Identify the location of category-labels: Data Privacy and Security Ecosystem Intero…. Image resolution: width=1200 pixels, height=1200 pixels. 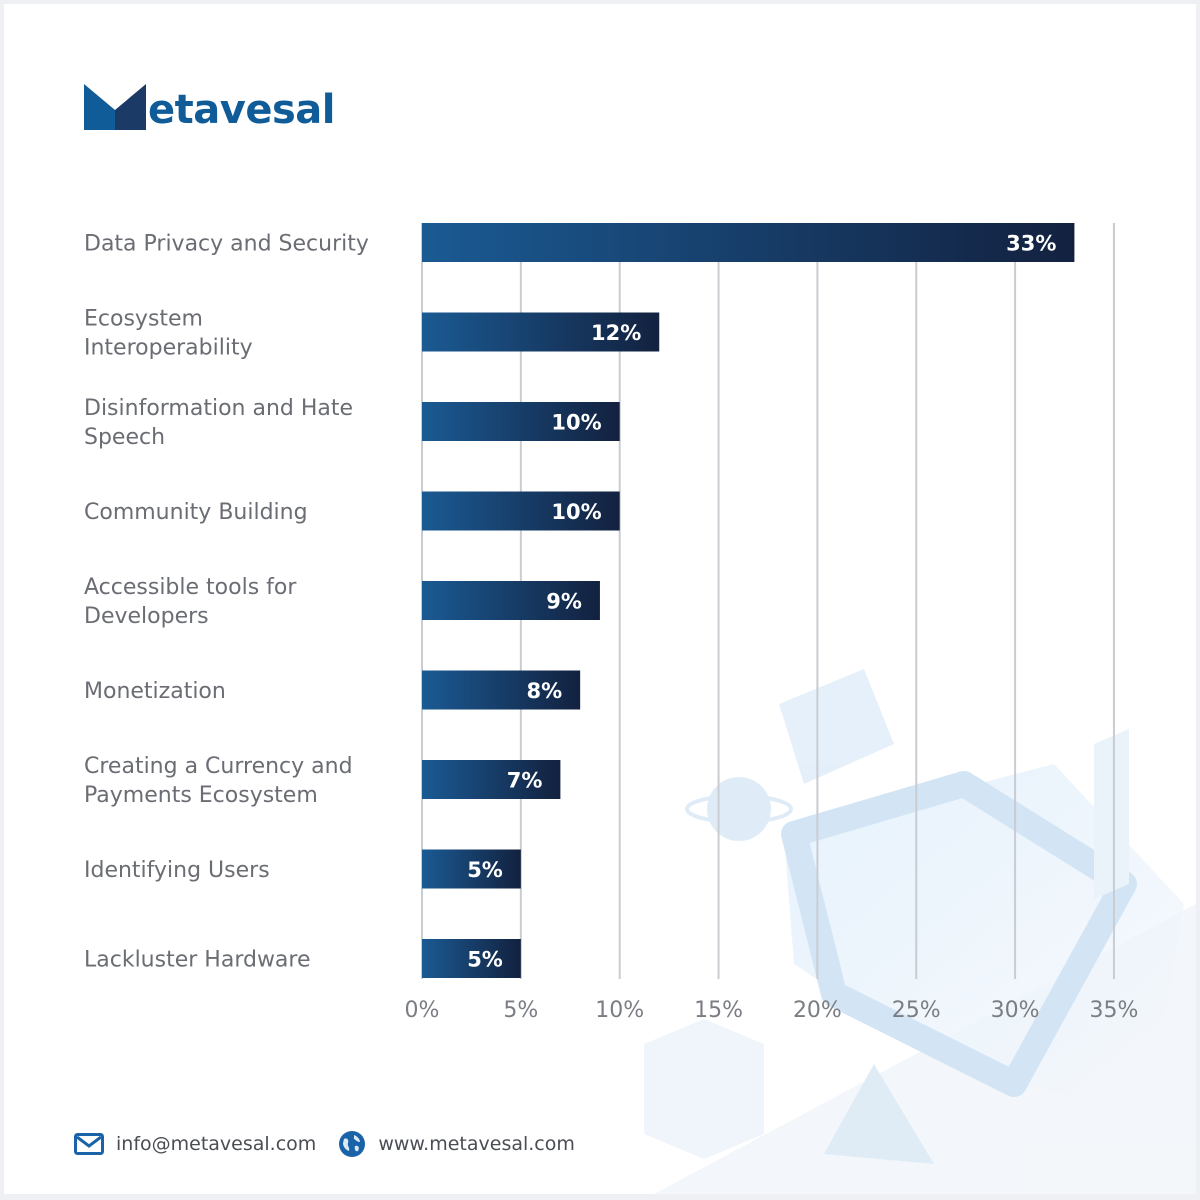
(226, 602).